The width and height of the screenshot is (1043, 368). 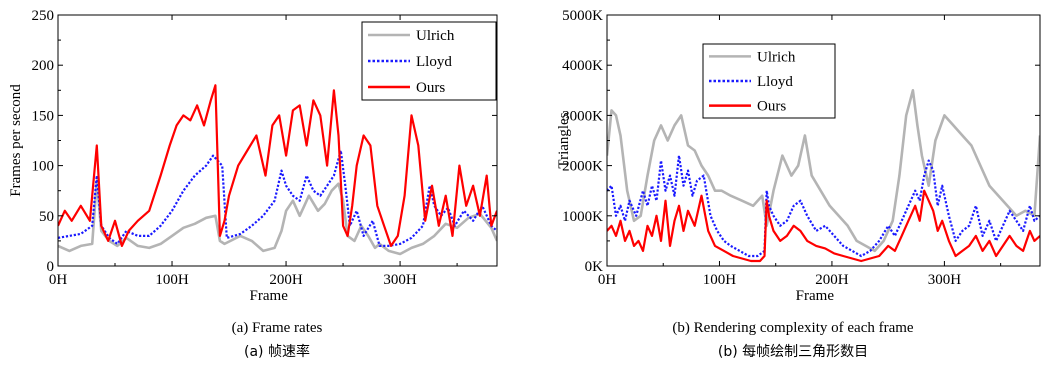 What do you see at coordinates (16, 140) in the screenshot?
I see `y-axis-label: Frames per second` at bounding box center [16, 140].